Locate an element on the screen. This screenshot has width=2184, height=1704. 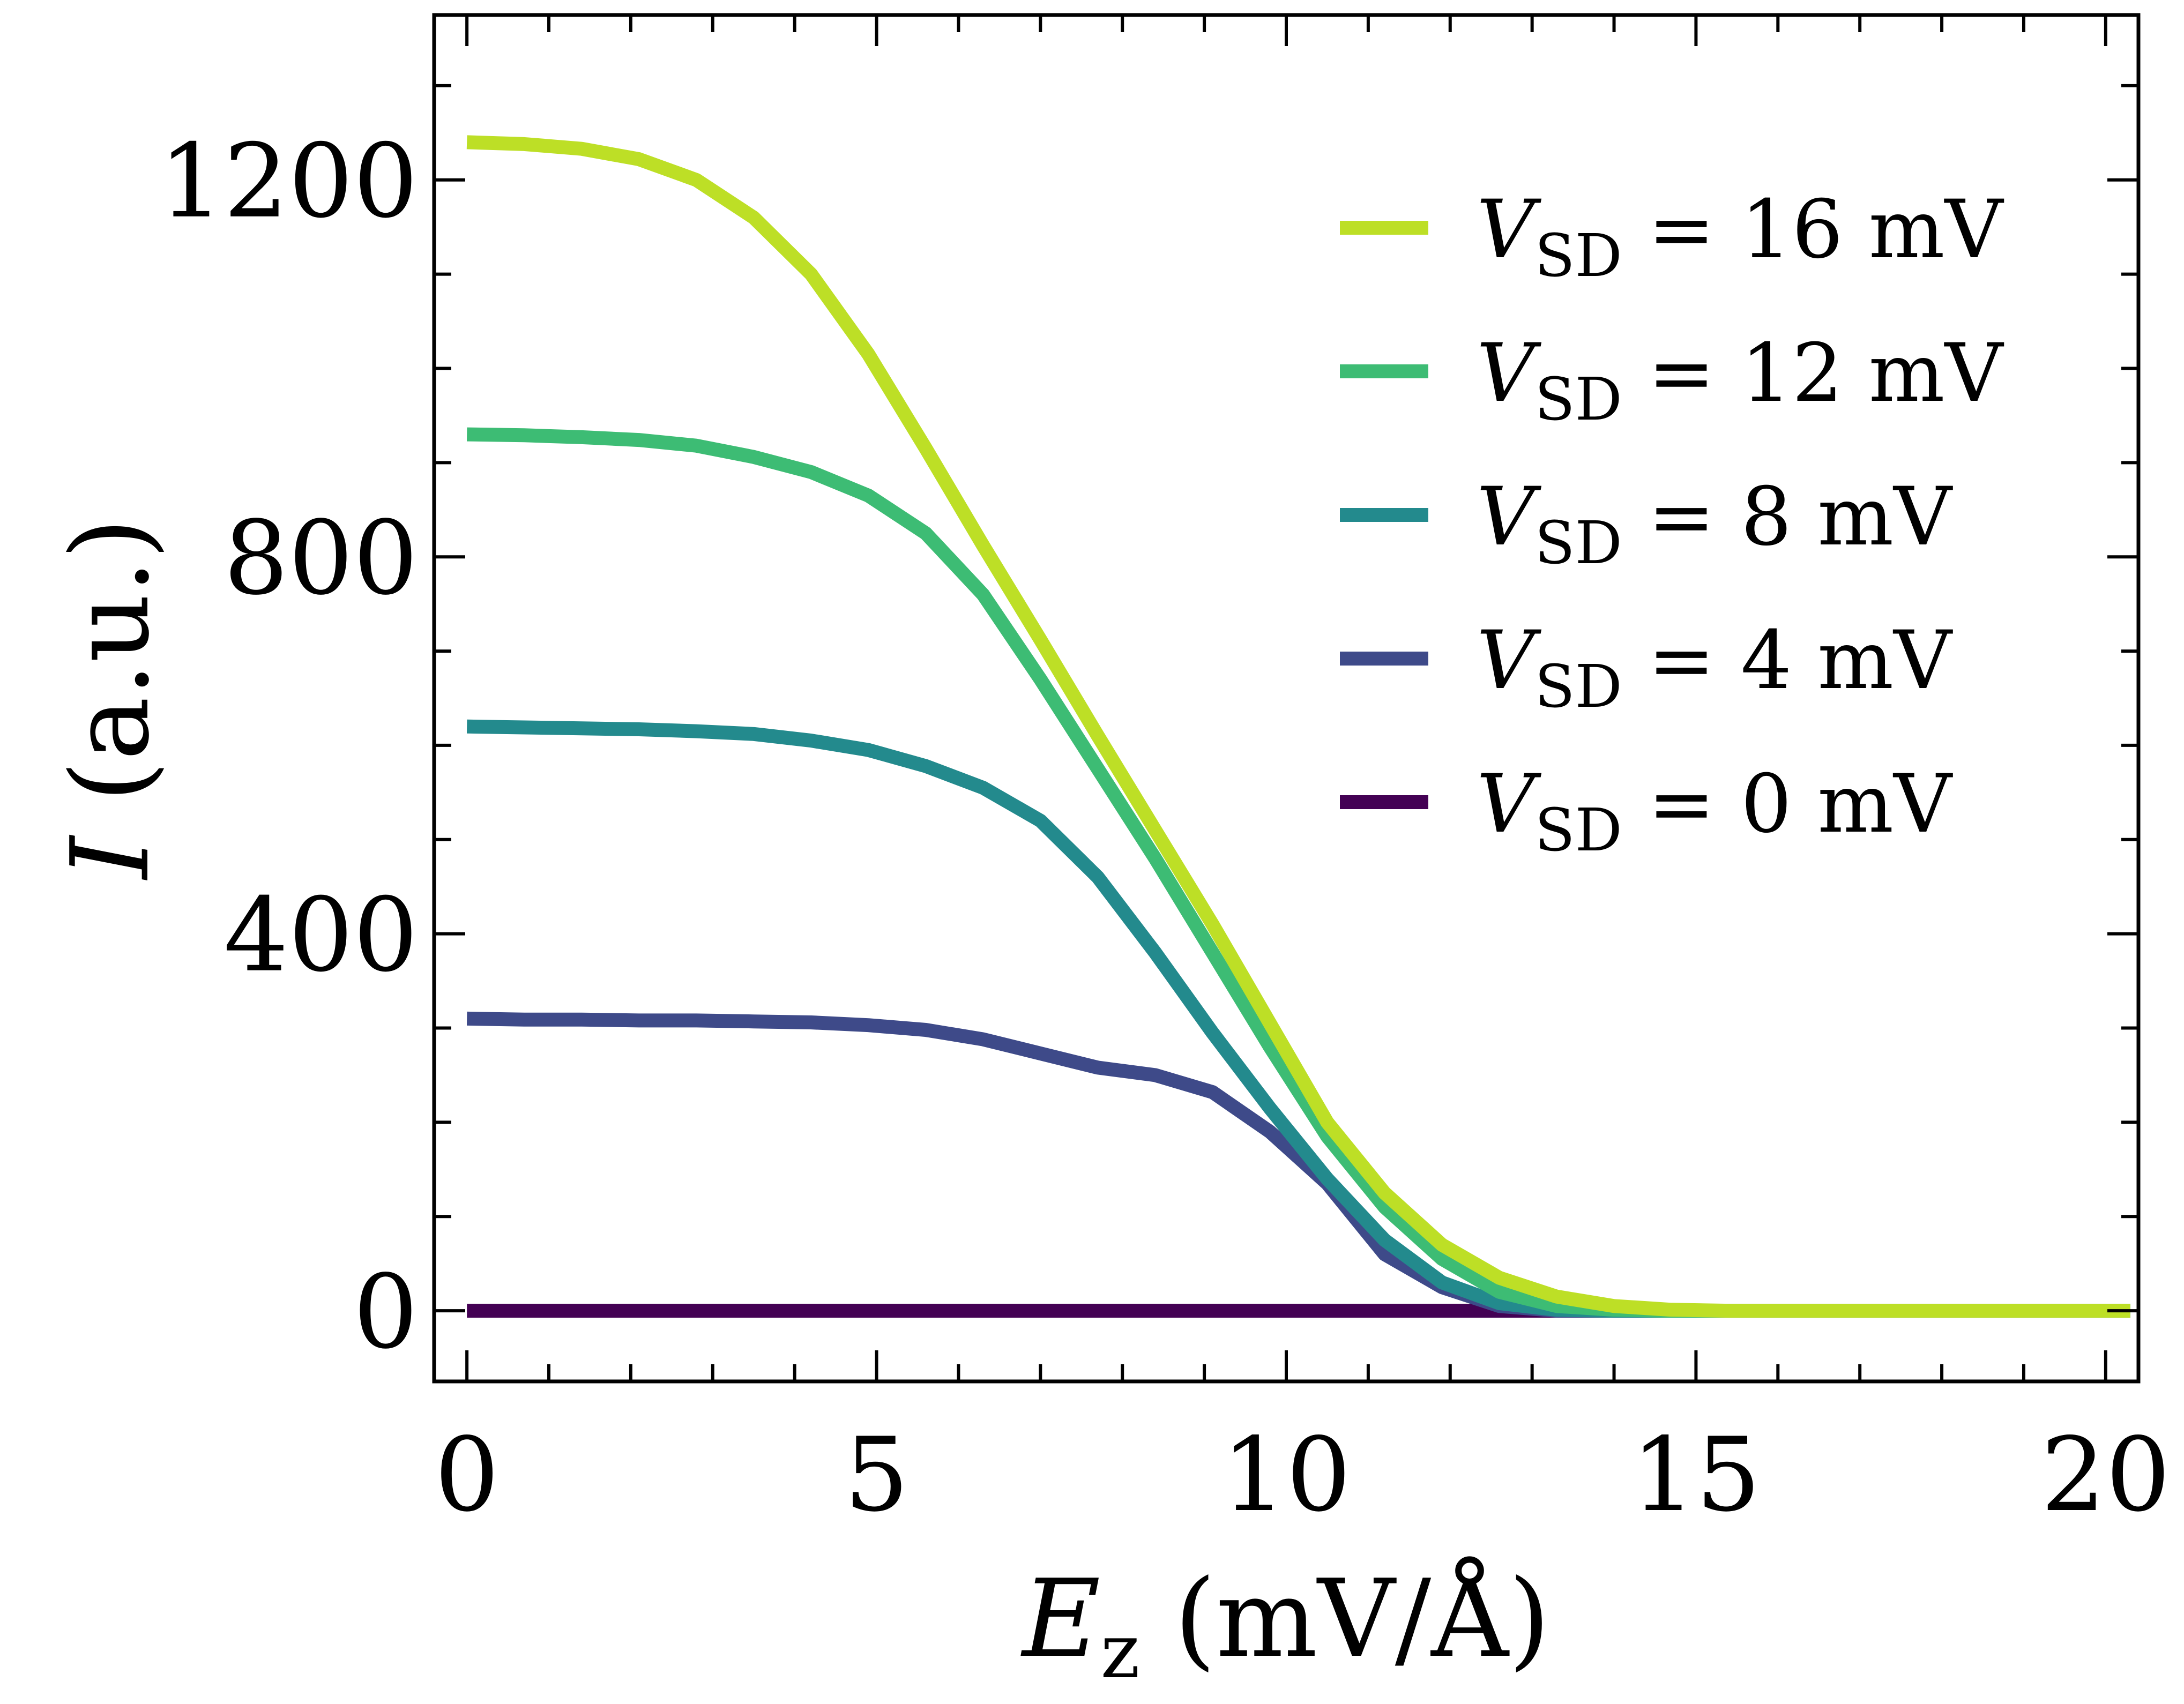
legend-value: = 8 mV is located at coordinates (1787, 517).